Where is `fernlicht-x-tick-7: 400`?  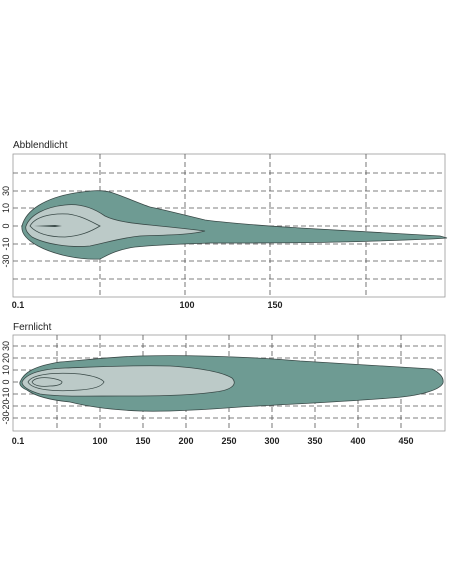
fernlicht-x-tick-7: 400 is located at coordinates (357, 441).